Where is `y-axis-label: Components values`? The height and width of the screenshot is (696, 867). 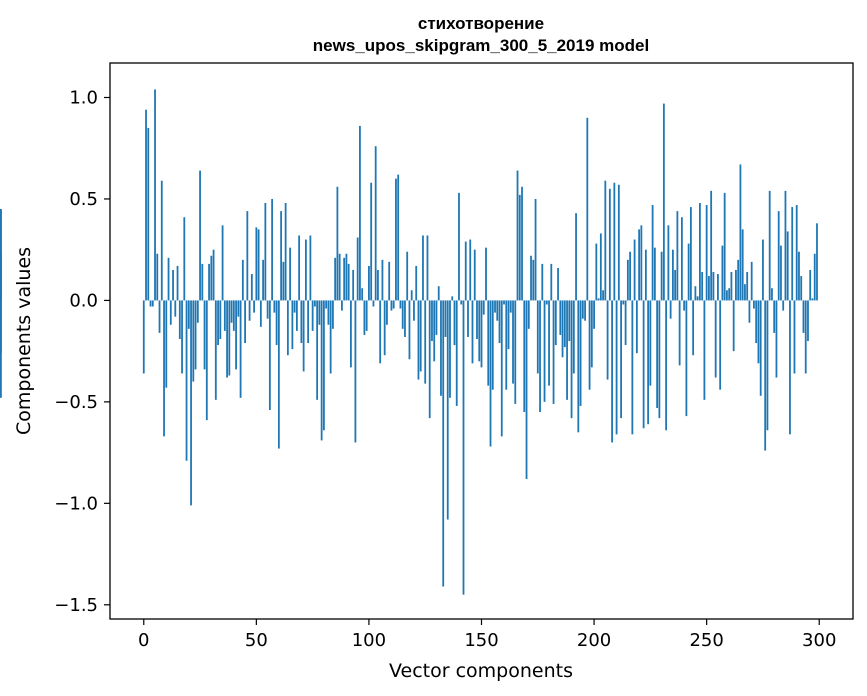
y-axis-label: Components values is located at coordinates (24, 341).